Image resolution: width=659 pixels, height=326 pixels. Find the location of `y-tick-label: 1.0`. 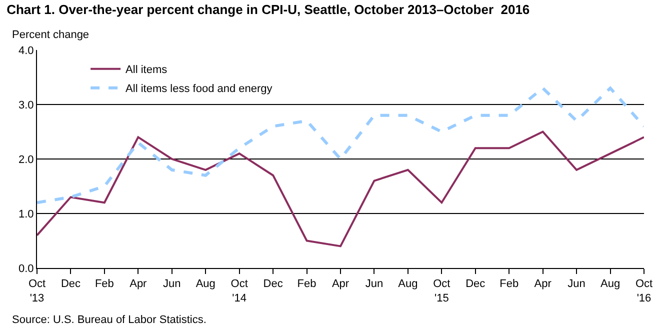

y-tick-label: 1.0 is located at coordinates (26, 214).